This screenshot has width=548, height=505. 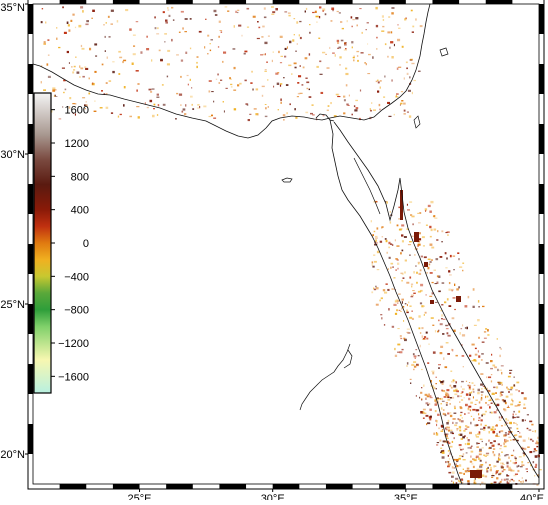 What do you see at coordinates (541, 319) in the screenshot?
I see `frame-segment-right` at bounding box center [541, 319].